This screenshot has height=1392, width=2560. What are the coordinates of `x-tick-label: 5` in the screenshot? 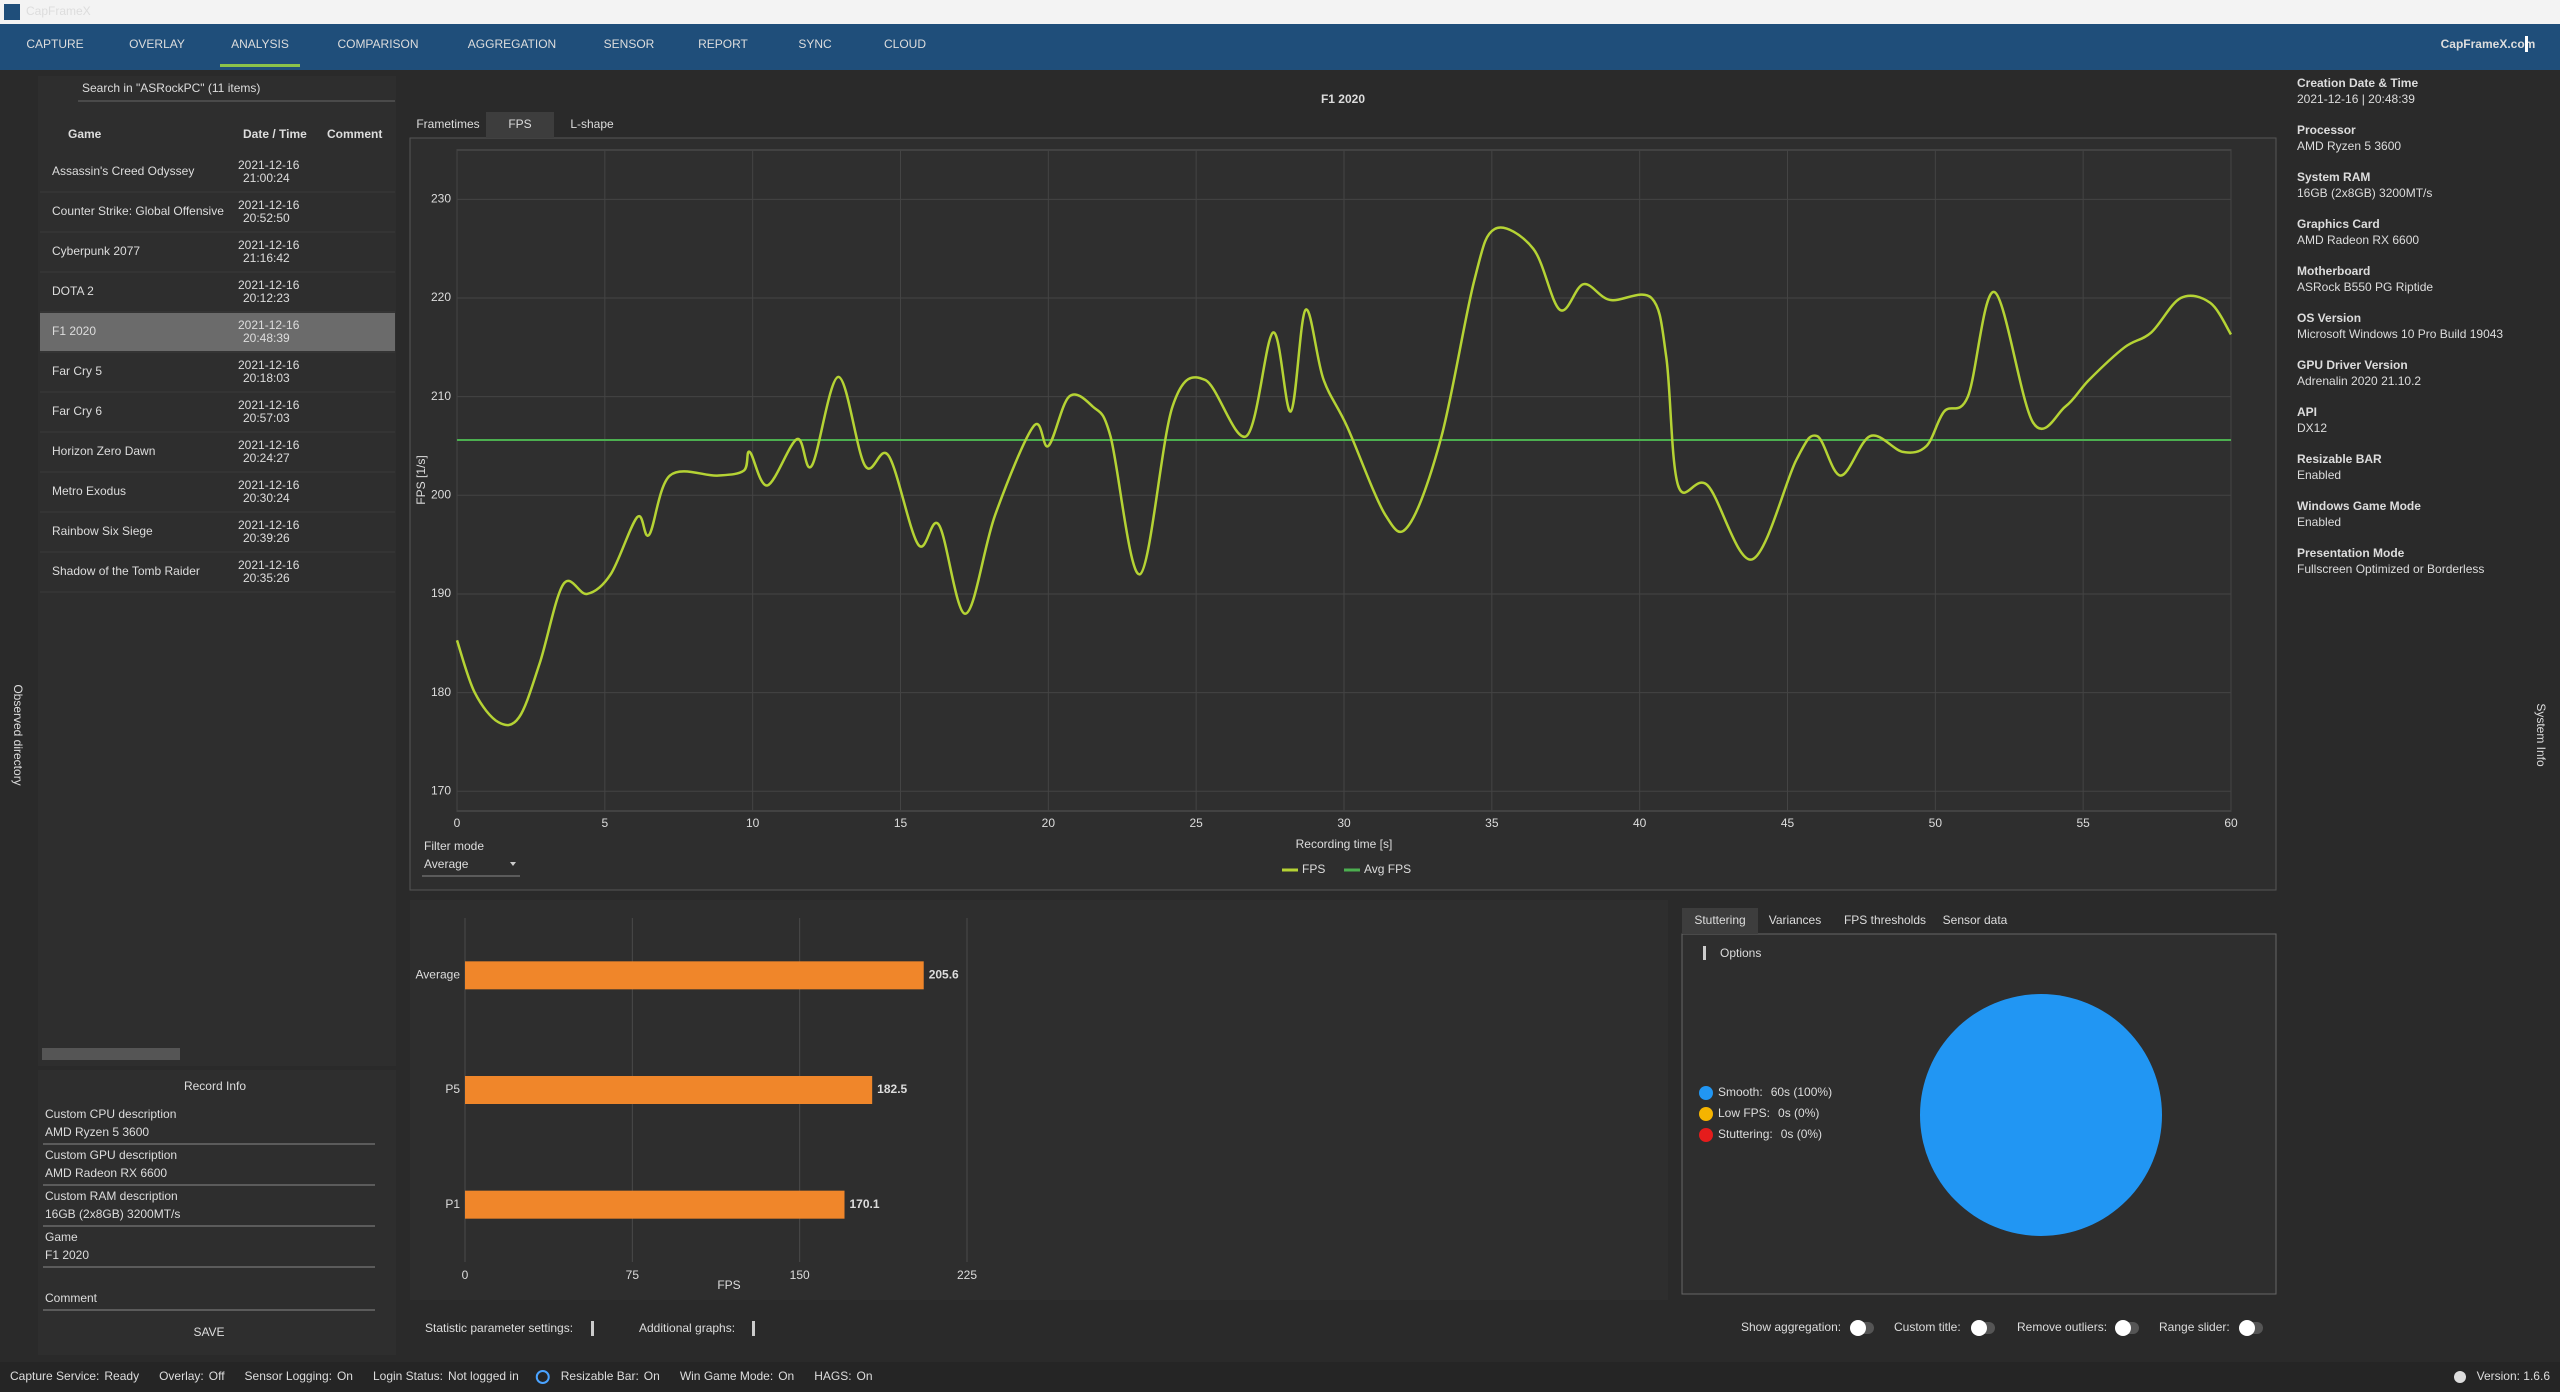 It's located at (604, 823).